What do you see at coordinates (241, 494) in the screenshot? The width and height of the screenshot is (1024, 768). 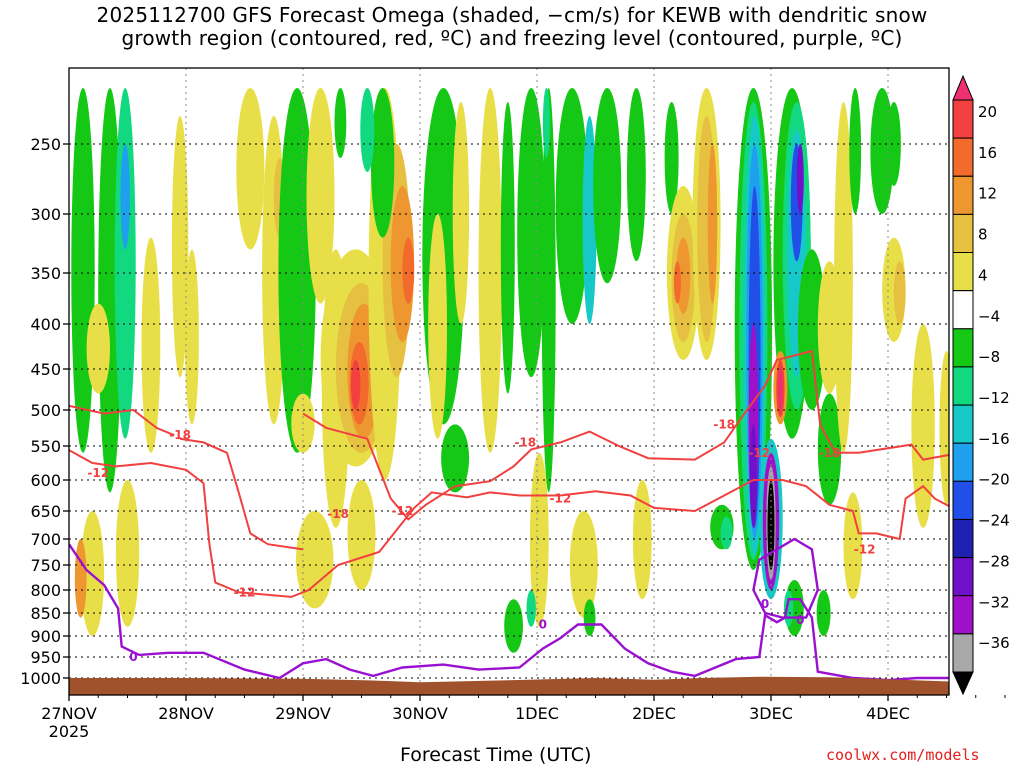 I see `contour-minus12-loop` at bounding box center [241, 494].